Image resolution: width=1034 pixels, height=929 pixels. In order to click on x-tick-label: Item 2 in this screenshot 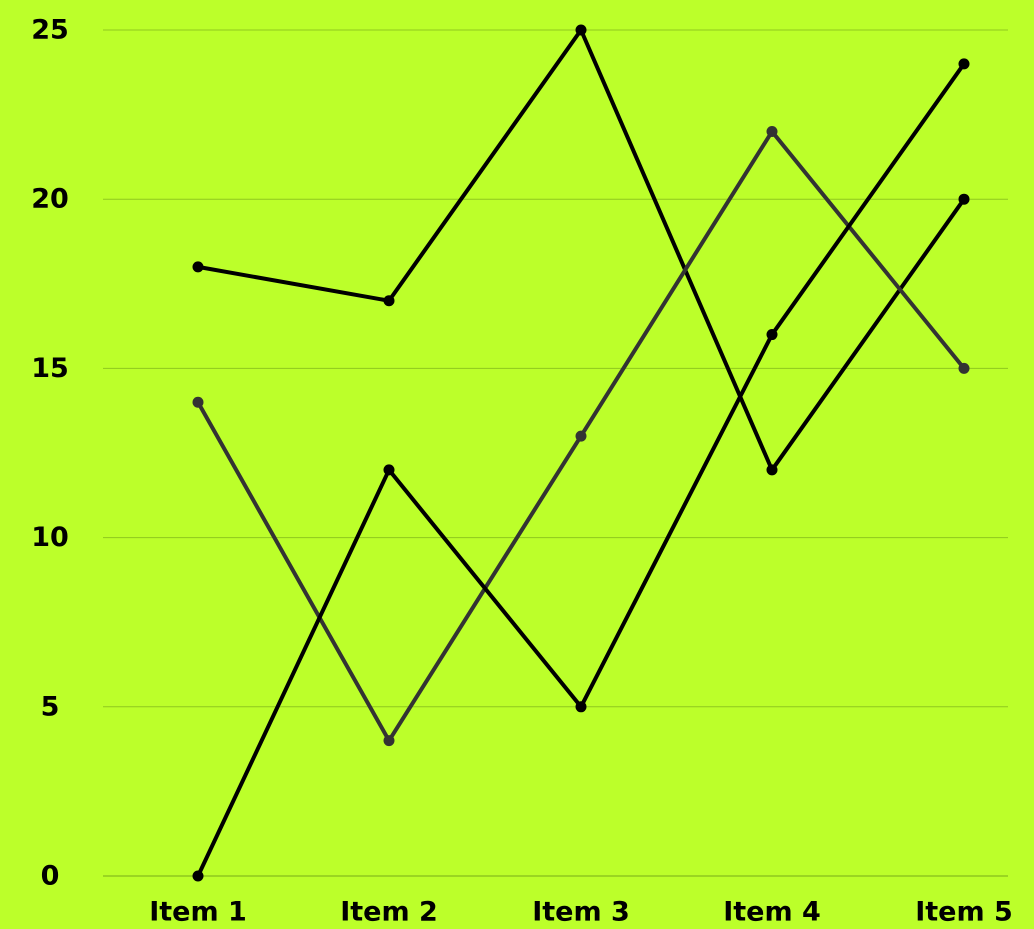, I will do `click(389, 912)`.